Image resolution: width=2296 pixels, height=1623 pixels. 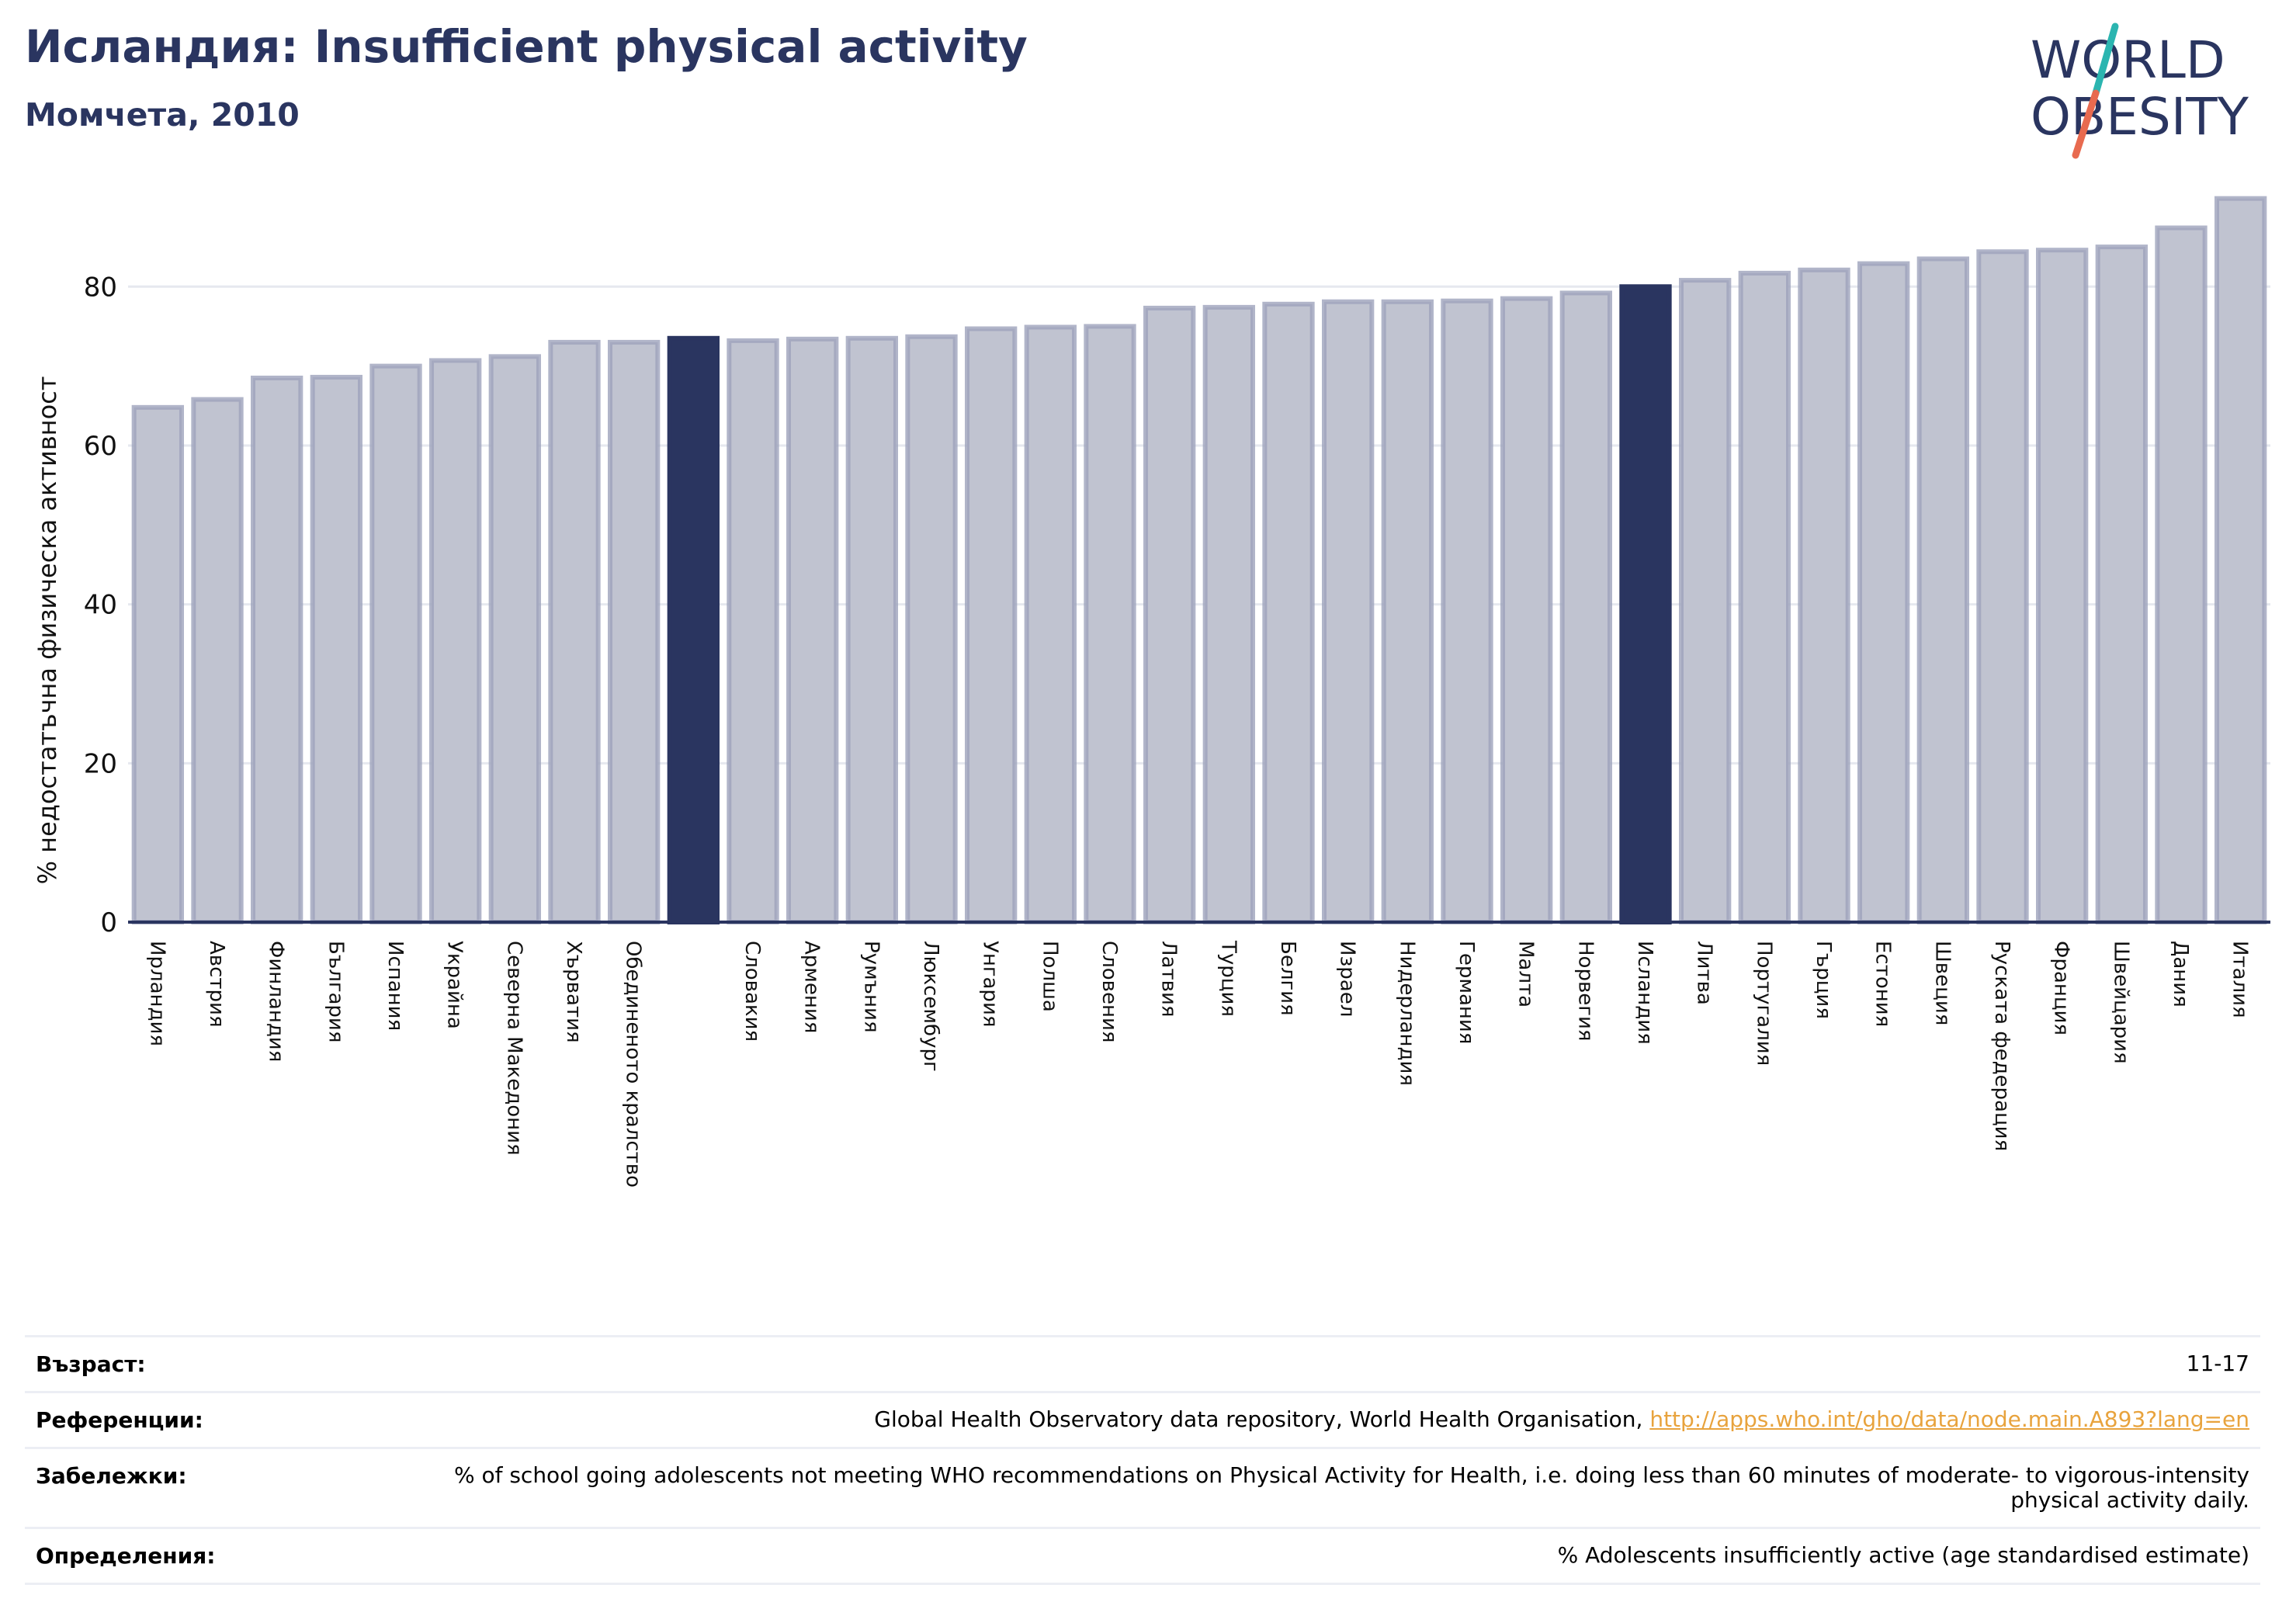 What do you see at coordinates (871, 987) in the screenshot?
I see `x-tick-label: Румъния` at bounding box center [871, 987].